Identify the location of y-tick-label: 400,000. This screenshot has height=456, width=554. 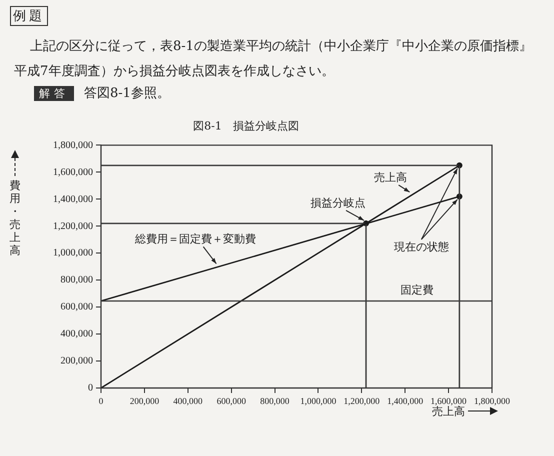
(76, 334).